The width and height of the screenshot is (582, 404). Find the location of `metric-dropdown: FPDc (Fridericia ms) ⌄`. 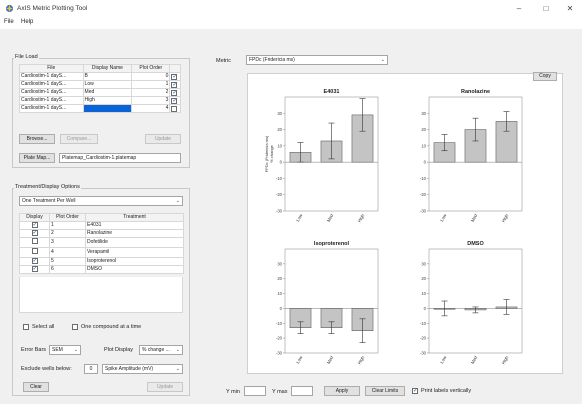

metric-dropdown: FPDc (Fridericia ms) ⌄ is located at coordinates (317, 60).